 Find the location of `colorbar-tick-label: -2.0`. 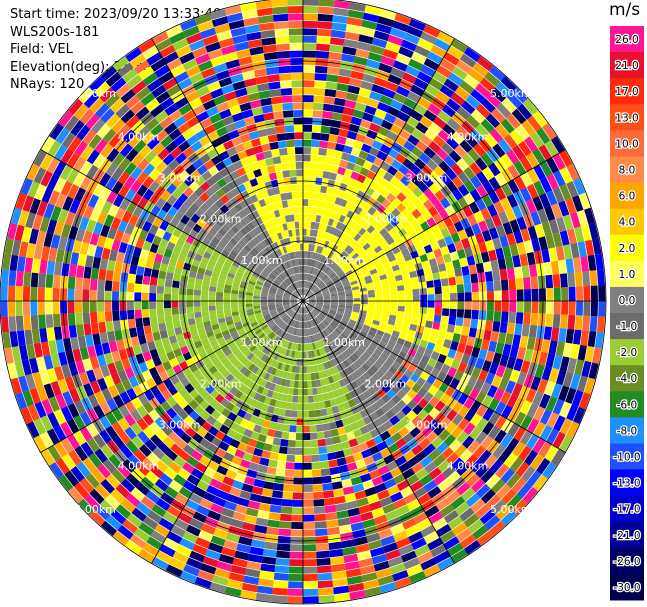

colorbar-tick-label: -2.0 is located at coordinates (627, 353).